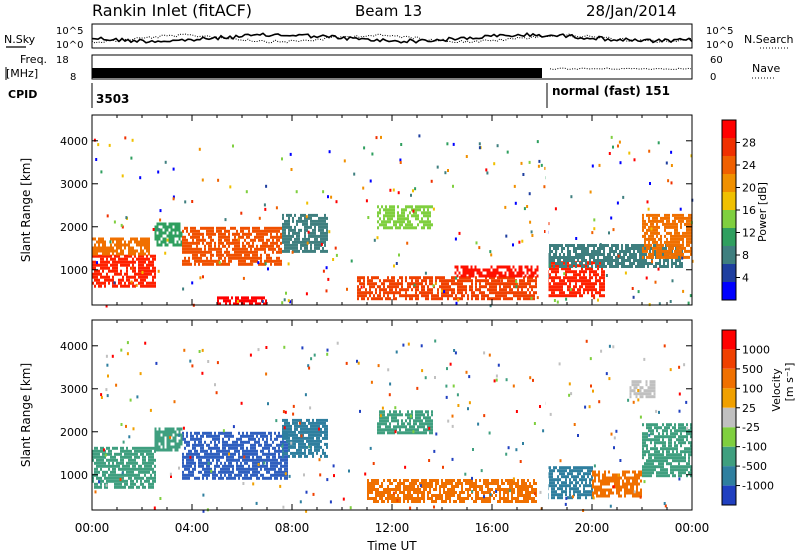  I want to click on nave-label: Nave, so click(766, 68).